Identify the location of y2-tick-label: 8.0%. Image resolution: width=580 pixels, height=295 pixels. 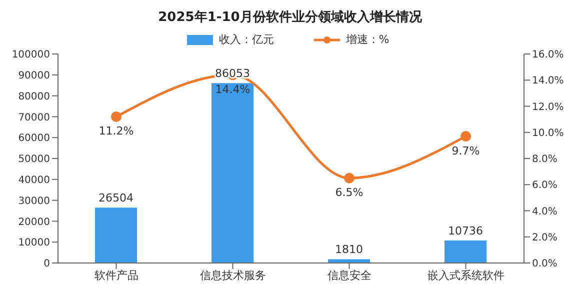
(545, 160).